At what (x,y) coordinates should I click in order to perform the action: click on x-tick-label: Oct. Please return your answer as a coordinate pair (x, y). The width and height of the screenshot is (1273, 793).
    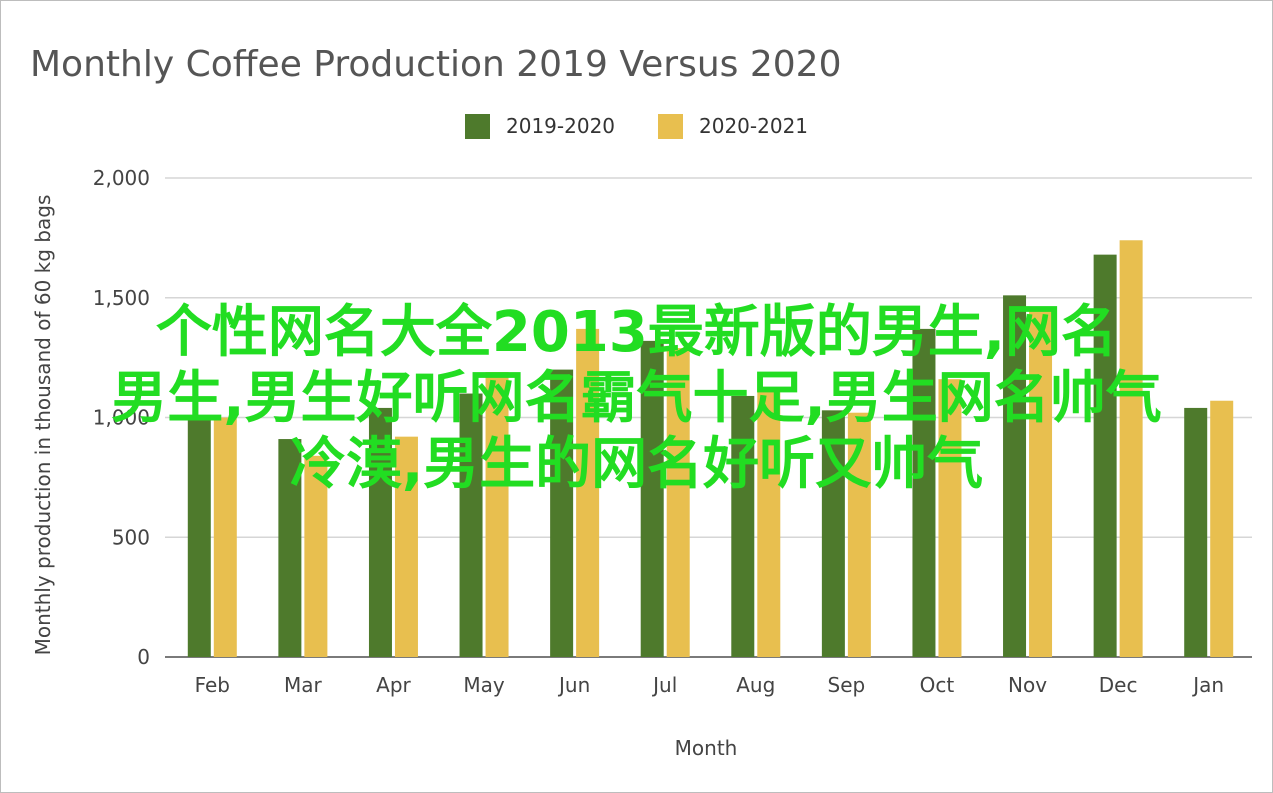
    Looking at the image, I should click on (937, 685).